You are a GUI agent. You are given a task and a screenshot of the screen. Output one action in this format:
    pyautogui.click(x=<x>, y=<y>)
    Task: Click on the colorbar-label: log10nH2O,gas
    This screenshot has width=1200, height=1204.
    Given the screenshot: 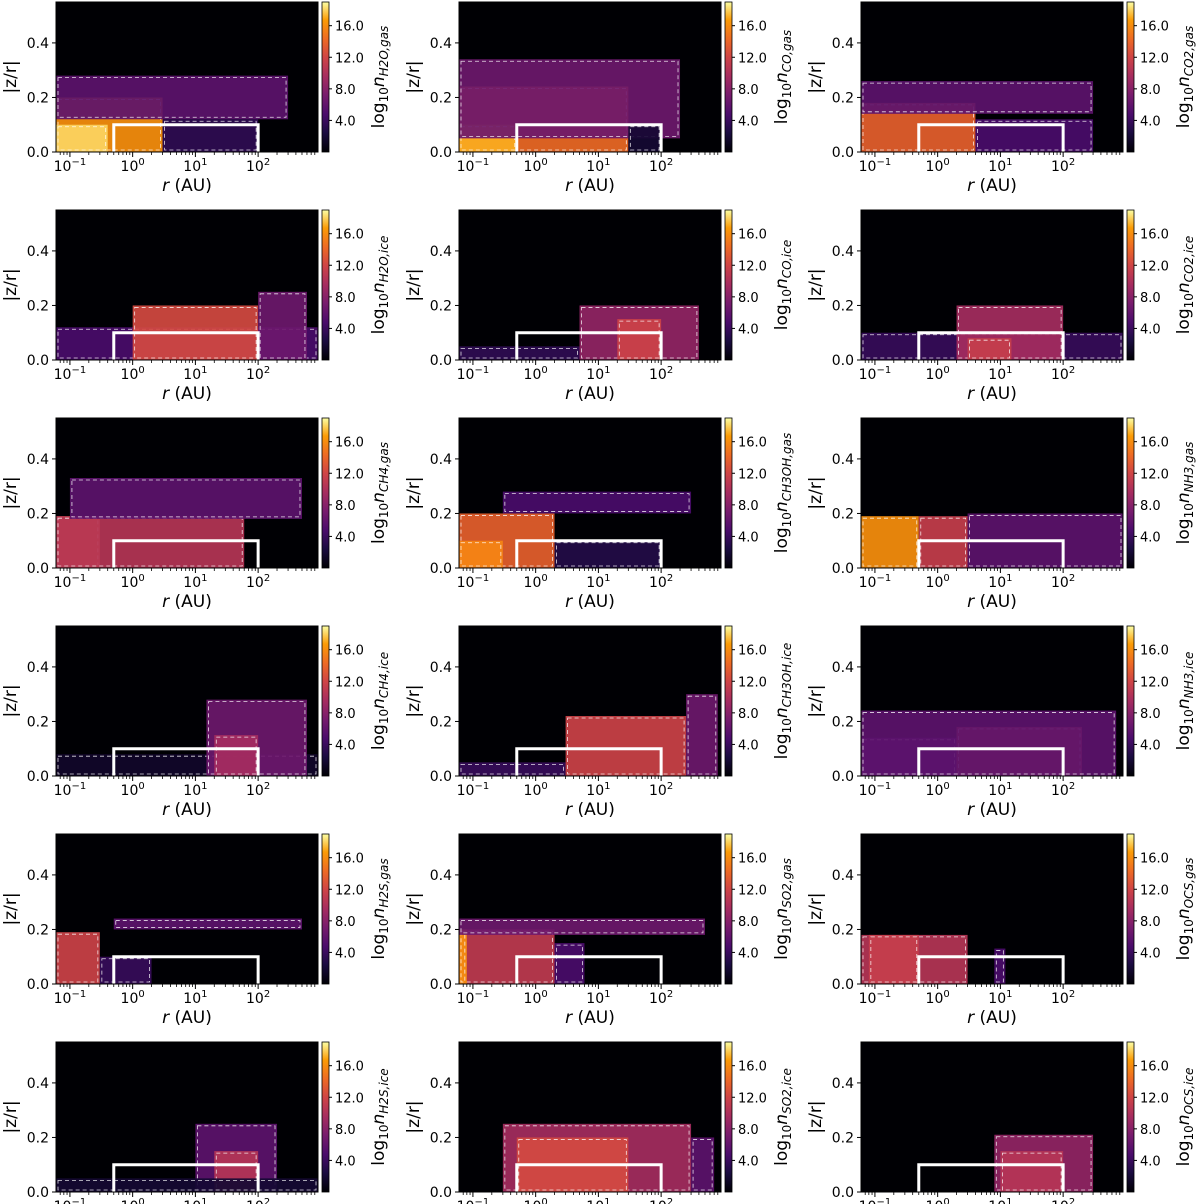 What is the action you would take?
    pyautogui.click(x=380, y=77)
    